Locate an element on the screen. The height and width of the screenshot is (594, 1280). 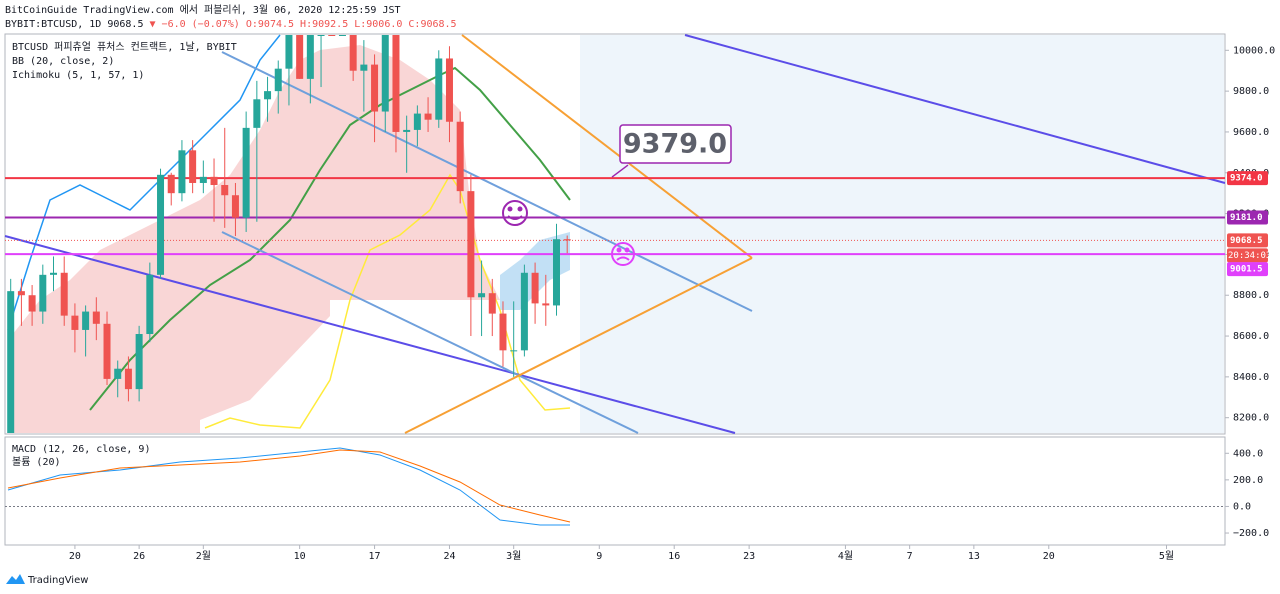
smiley is located at coordinates (515, 213).